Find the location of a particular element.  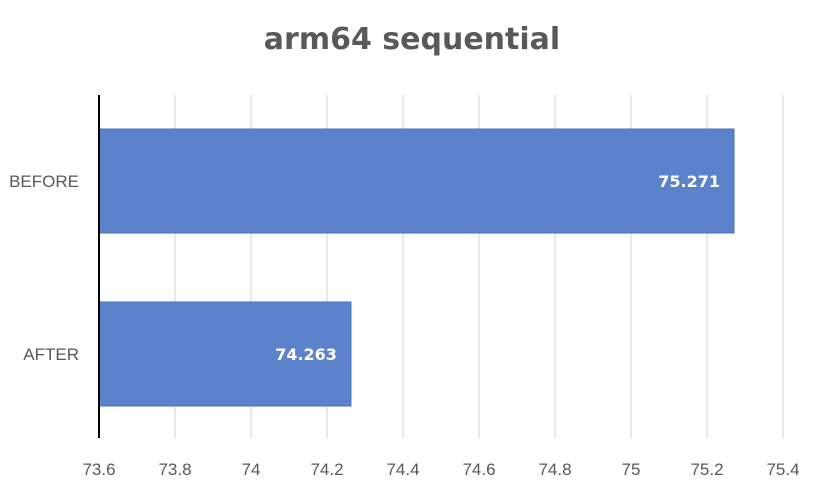

x-tick-label: 75 is located at coordinates (631, 469).